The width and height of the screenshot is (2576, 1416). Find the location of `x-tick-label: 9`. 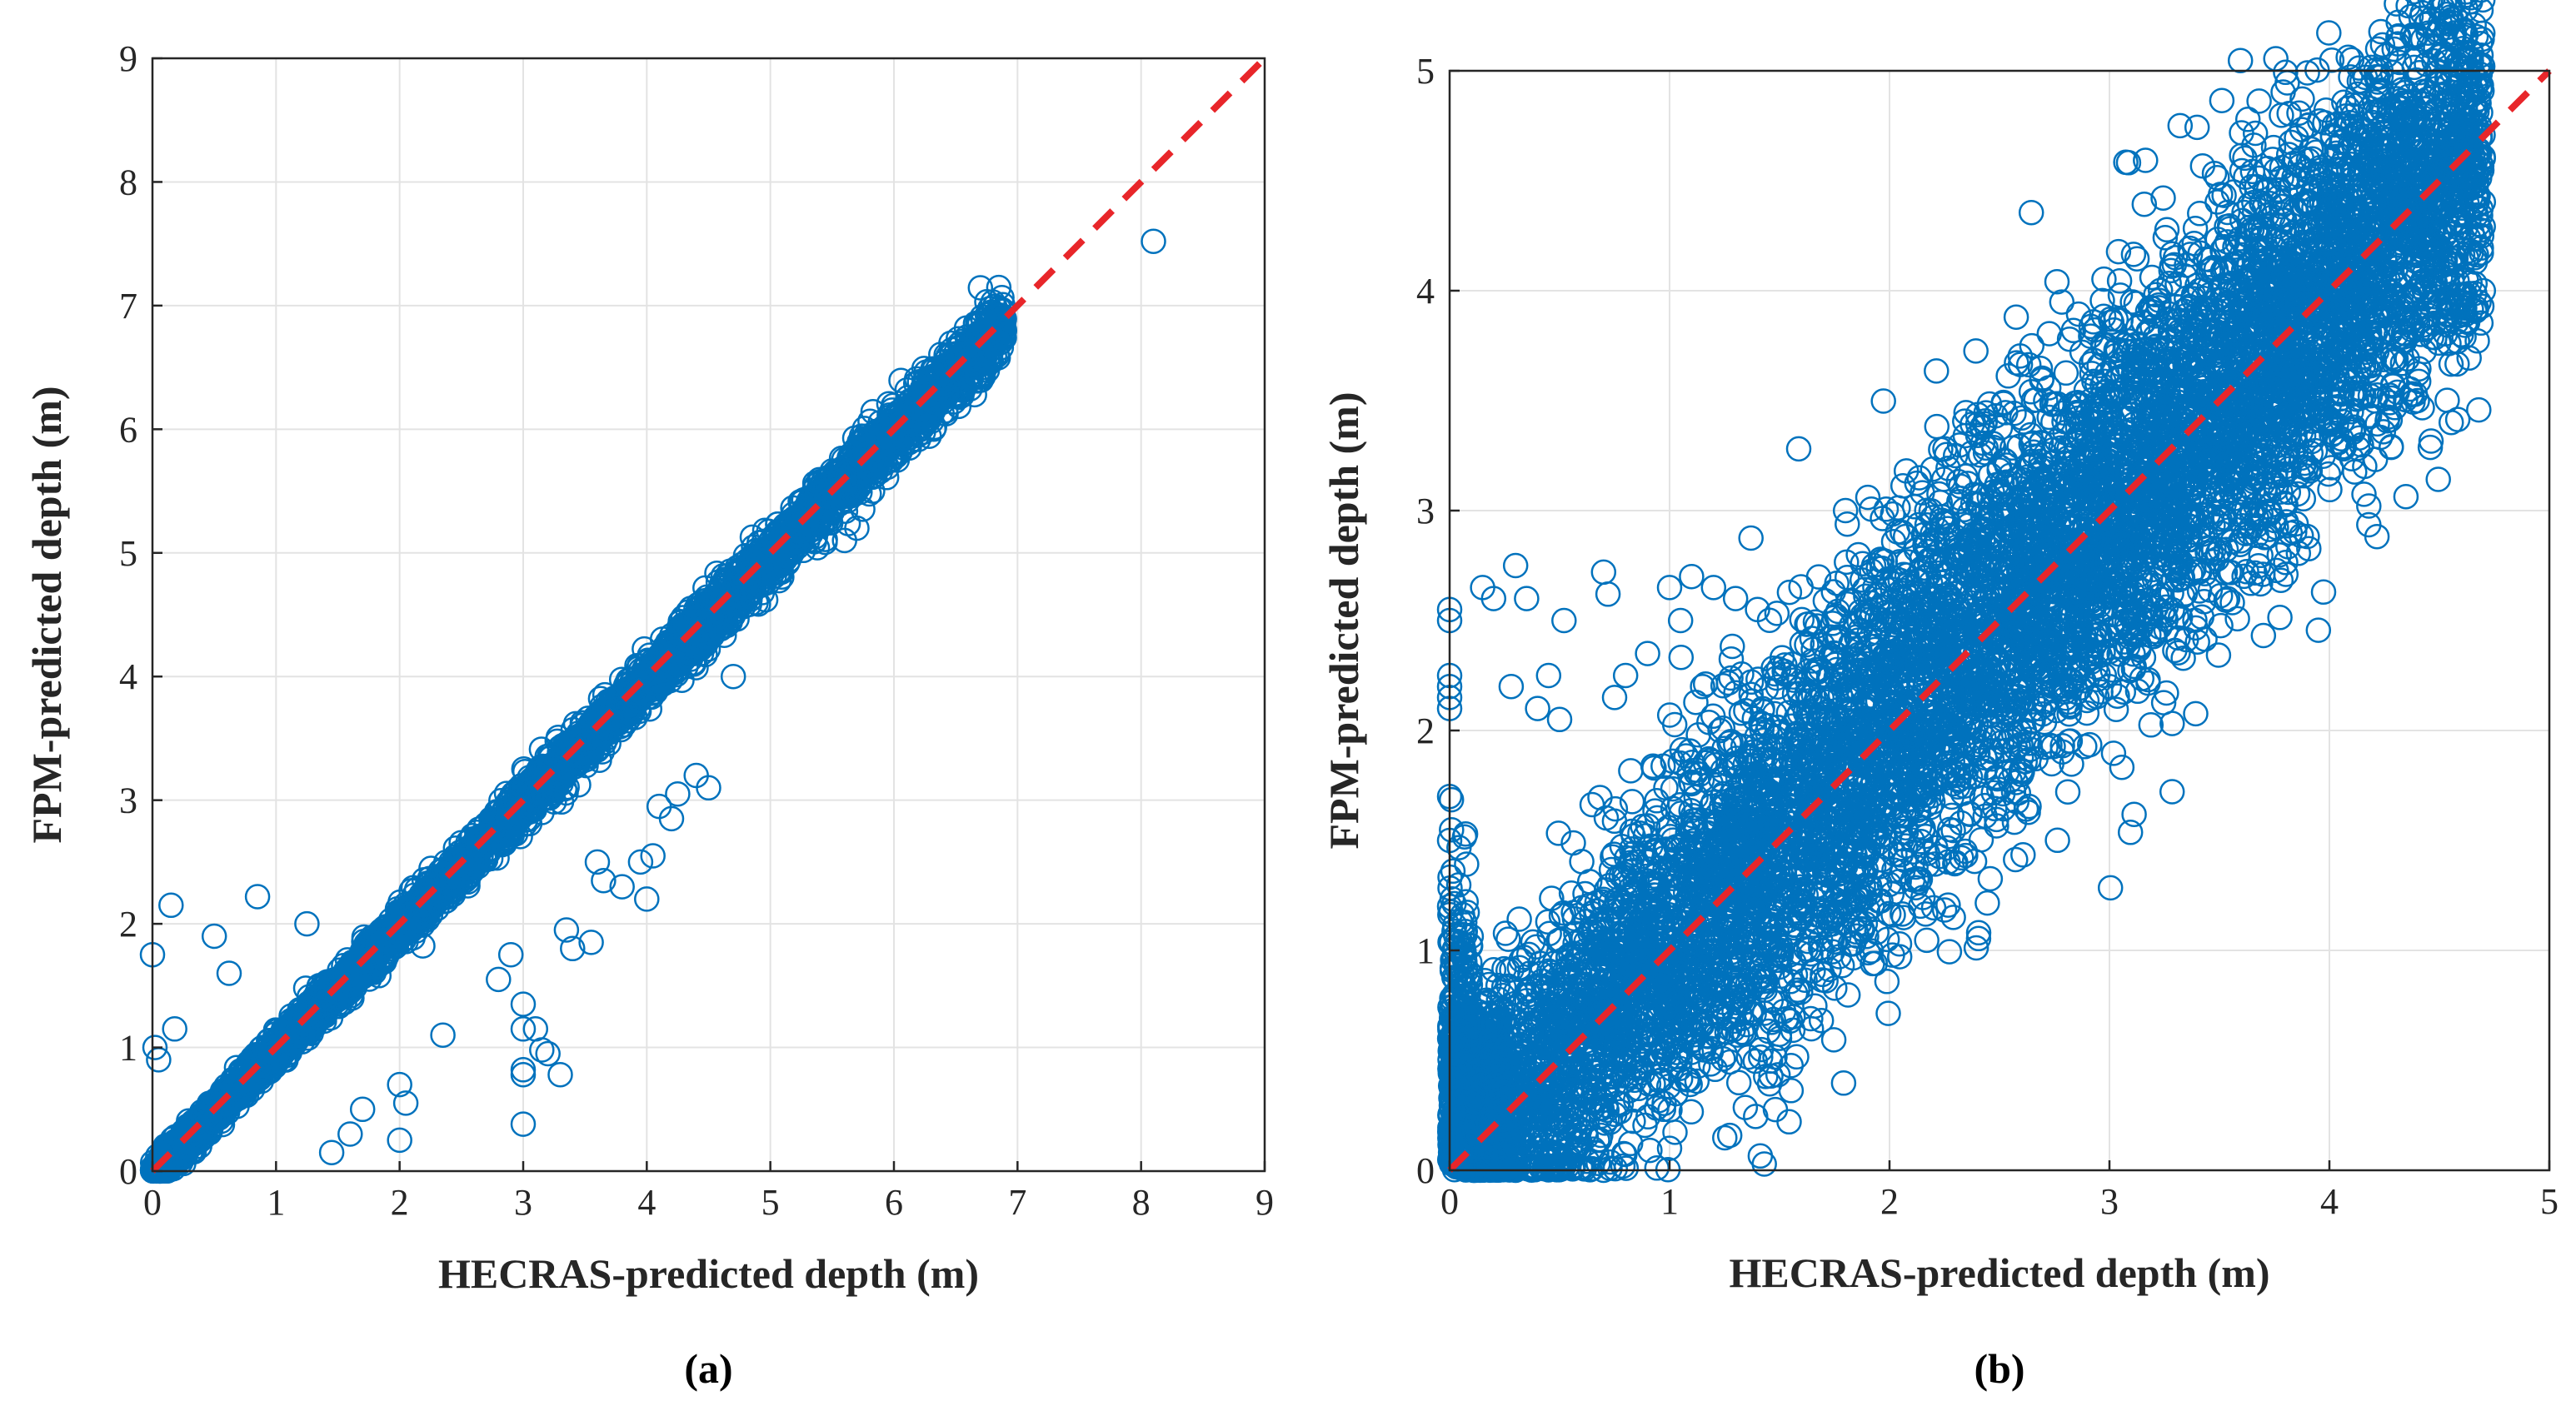

x-tick-label: 9 is located at coordinates (1265, 1202).